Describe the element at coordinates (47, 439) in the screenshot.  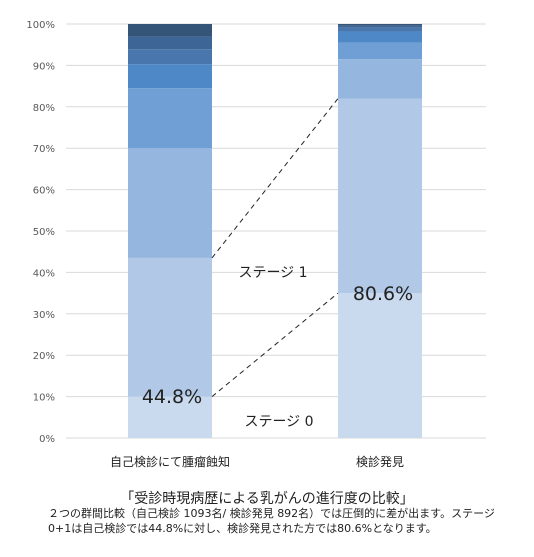
I see `y-tick-label: 0%` at that location.